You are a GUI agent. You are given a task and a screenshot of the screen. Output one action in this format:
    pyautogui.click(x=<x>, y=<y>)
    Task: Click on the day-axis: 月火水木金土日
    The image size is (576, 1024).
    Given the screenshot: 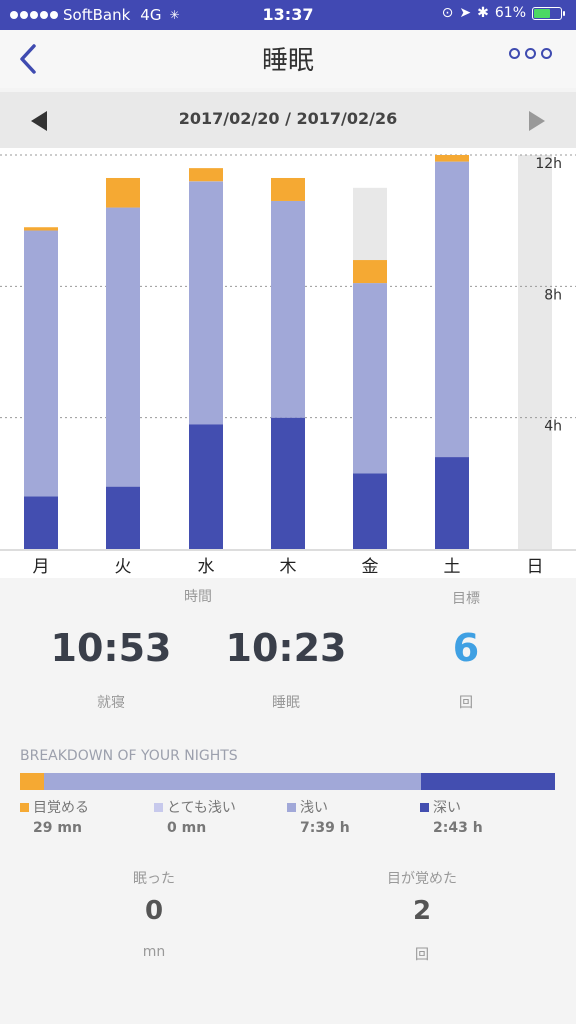 What is the action you would take?
    pyautogui.click(x=288, y=565)
    